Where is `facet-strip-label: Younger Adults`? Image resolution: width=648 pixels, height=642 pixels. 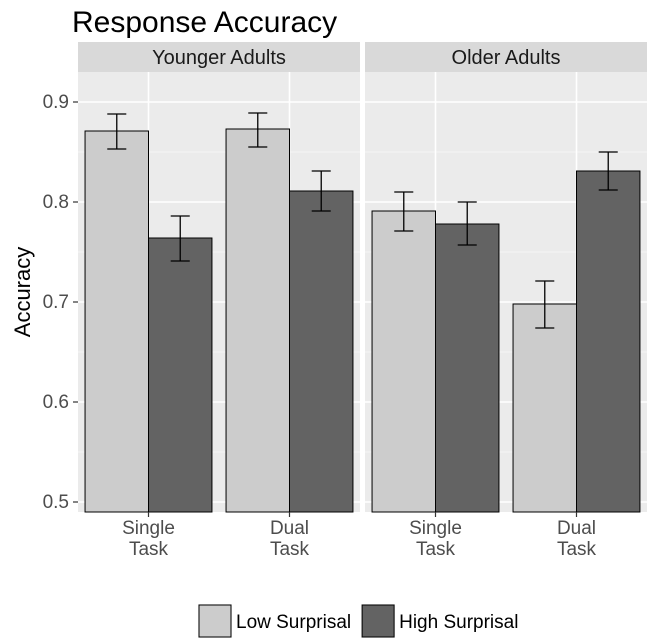
facet-strip-label: Younger Adults is located at coordinates (219, 58).